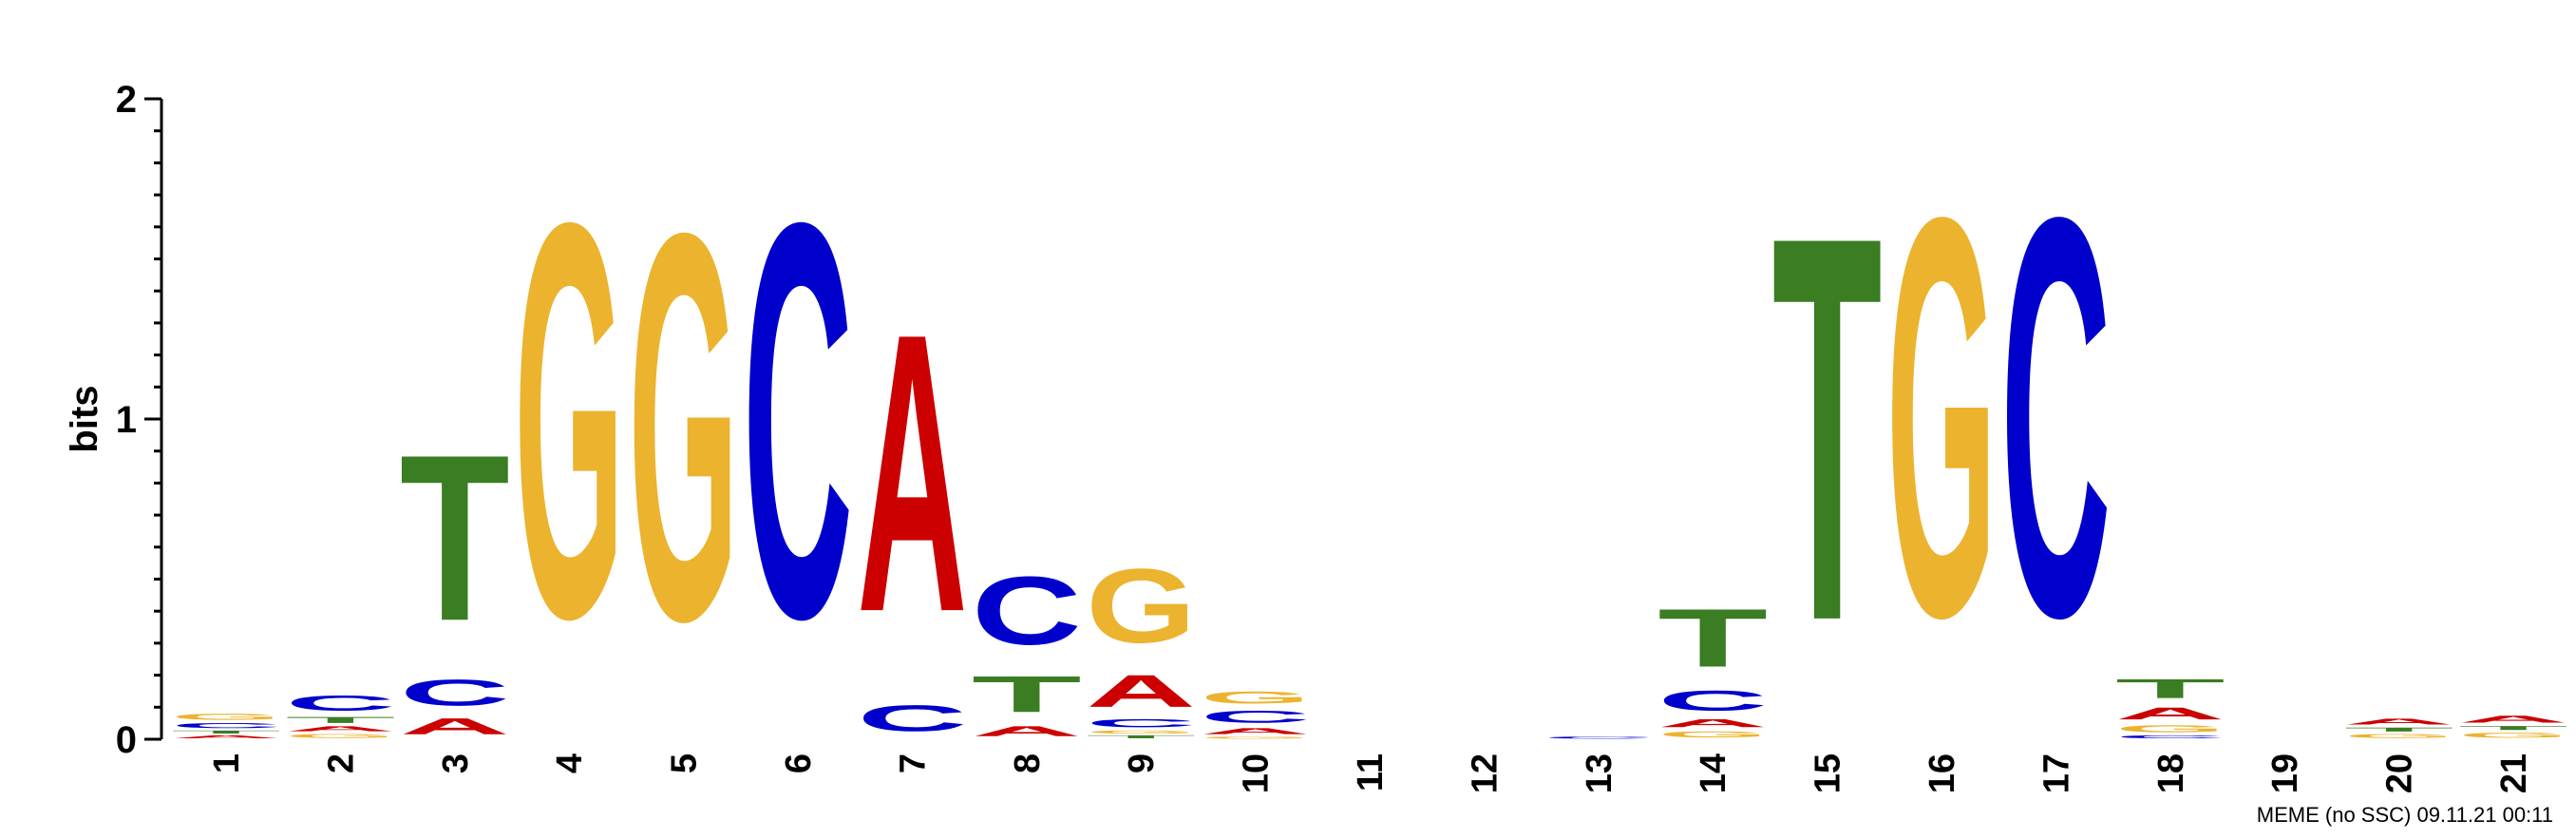 The image size is (2576, 839). Describe the element at coordinates (2285, 773) in the screenshot. I see `x-tick-label: 19` at that location.